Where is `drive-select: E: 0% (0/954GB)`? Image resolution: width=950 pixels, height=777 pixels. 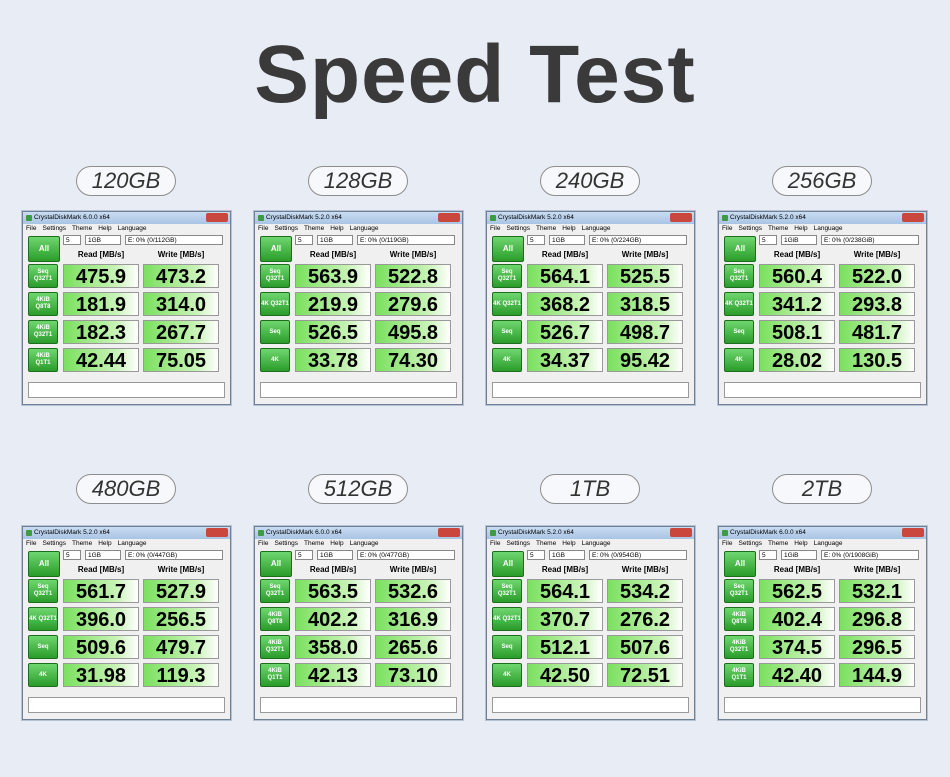
drive-select: E: 0% (0/954GB) is located at coordinates (638, 555).